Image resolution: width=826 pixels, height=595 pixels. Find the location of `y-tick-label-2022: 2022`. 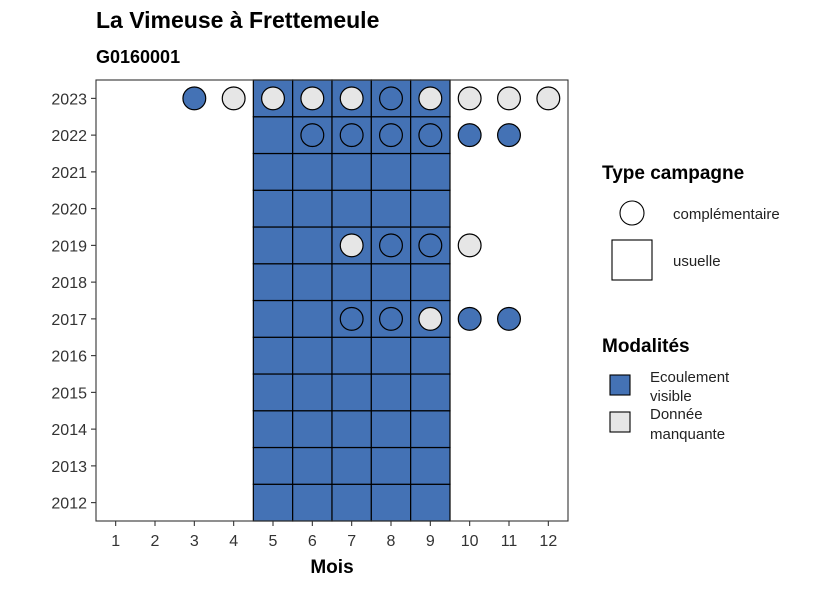

y-tick-label-2022: 2022 is located at coordinates (69, 136).